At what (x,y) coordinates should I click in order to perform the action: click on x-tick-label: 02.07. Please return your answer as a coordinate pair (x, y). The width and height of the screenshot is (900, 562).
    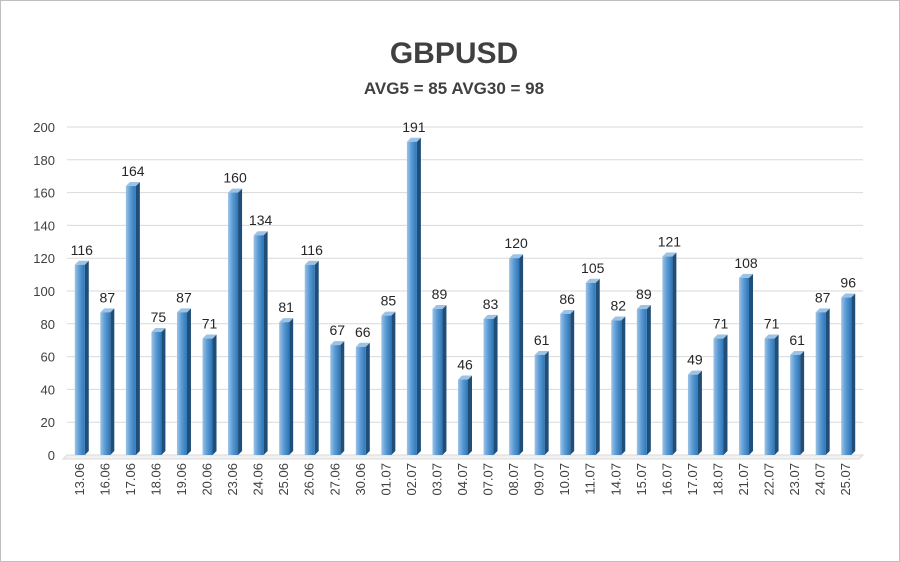
    Looking at the image, I should click on (411, 479).